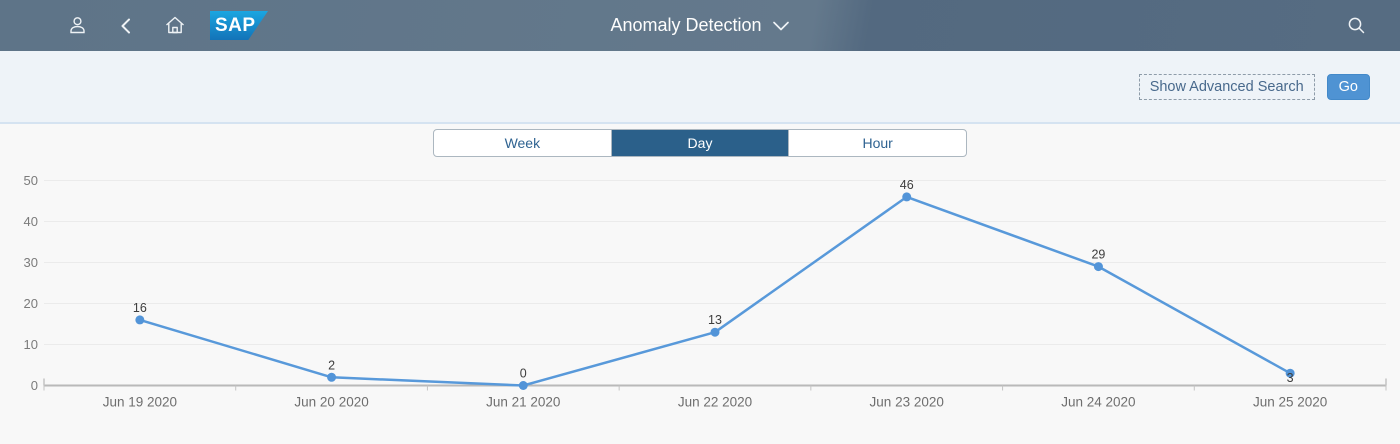  I want to click on data-point-label: 3, so click(1290, 378).